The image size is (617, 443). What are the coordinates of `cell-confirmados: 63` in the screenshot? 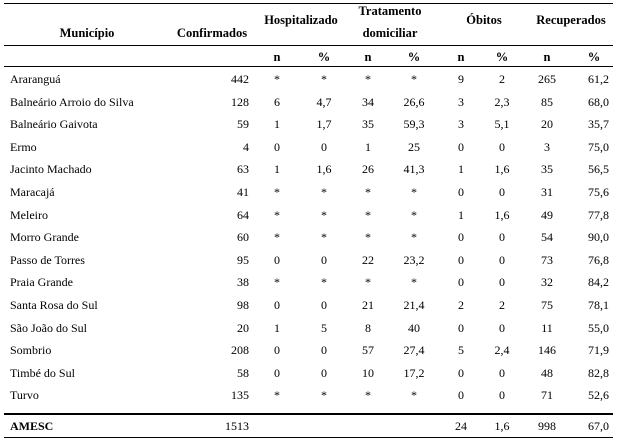 It's located at (243, 169).